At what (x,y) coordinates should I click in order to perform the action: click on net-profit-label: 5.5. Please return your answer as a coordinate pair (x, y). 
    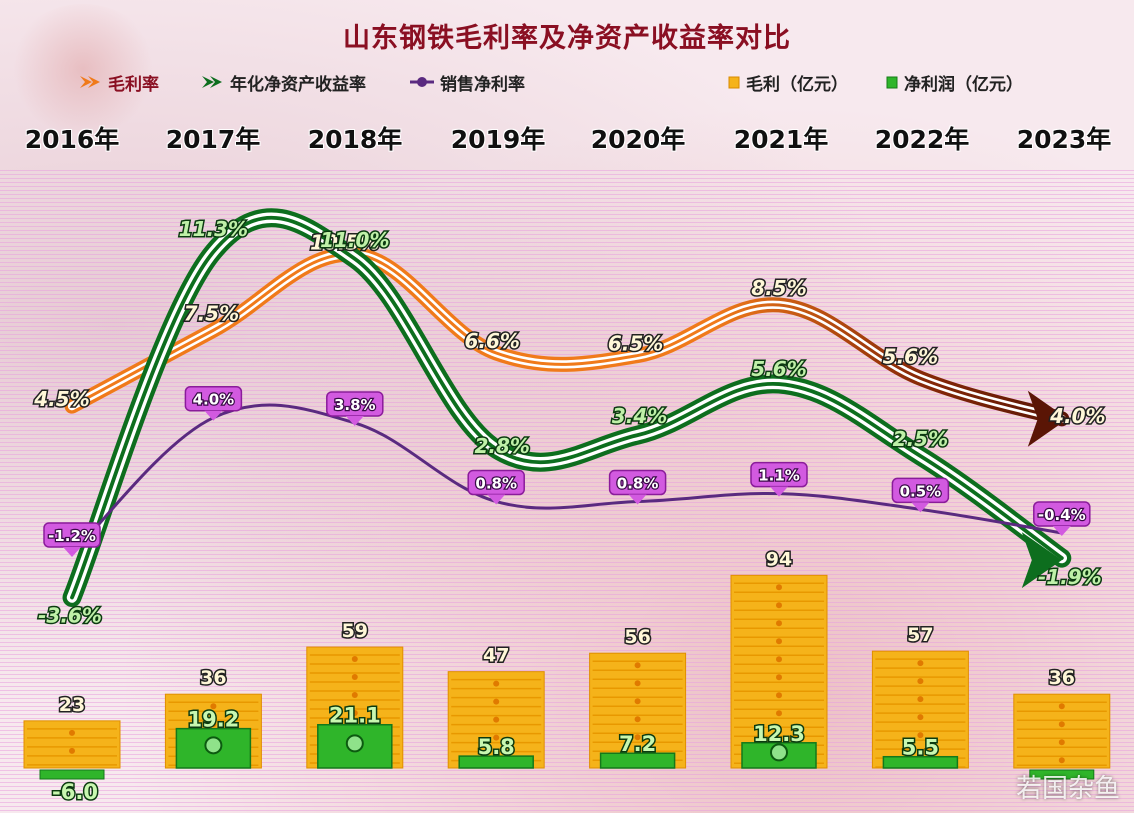
    Looking at the image, I should click on (920, 748).